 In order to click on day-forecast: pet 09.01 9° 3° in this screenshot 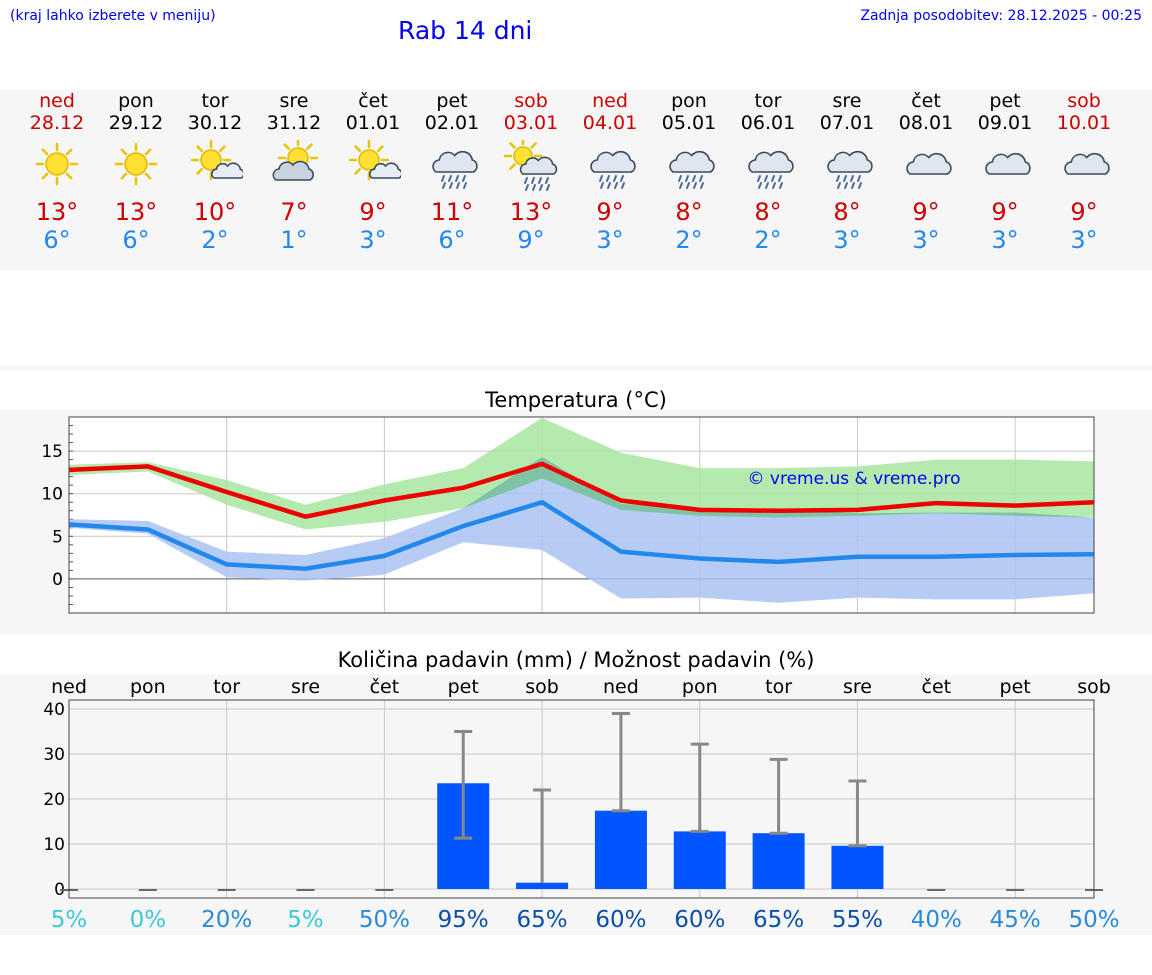, I will do `click(1005, 180)`.